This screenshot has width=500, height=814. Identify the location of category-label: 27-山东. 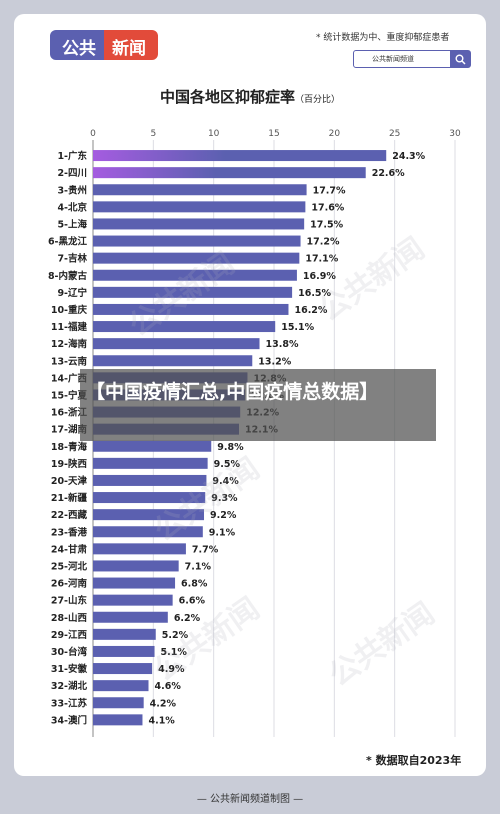
(69, 601).